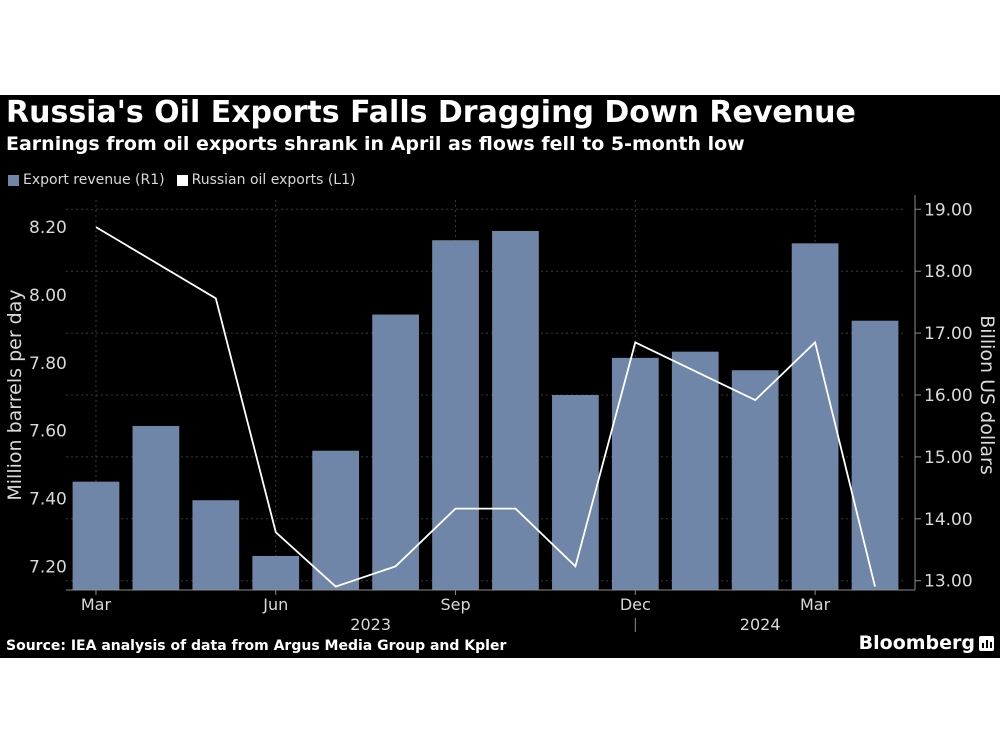 The height and width of the screenshot is (750, 1000). What do you see at coordinates (948, 272) in the screenshot?
I see `y-right-tick-label-5: 18.00` at bounding box center [948, 272].